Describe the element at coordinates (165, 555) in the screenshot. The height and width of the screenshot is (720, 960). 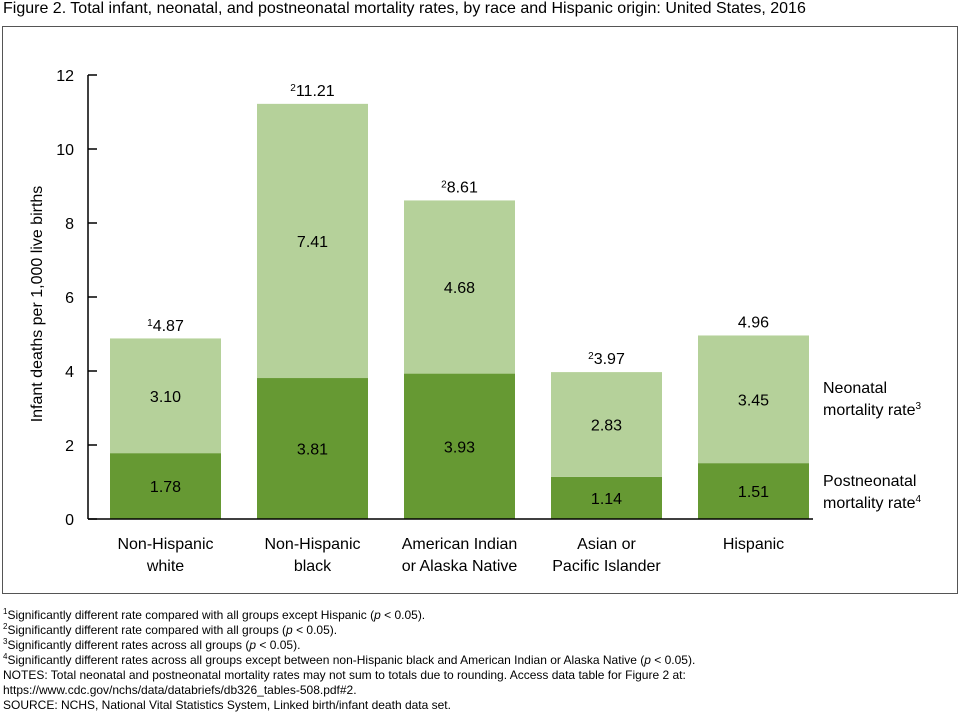
I see `x-category-label: Non-Hispanic white` at that location.